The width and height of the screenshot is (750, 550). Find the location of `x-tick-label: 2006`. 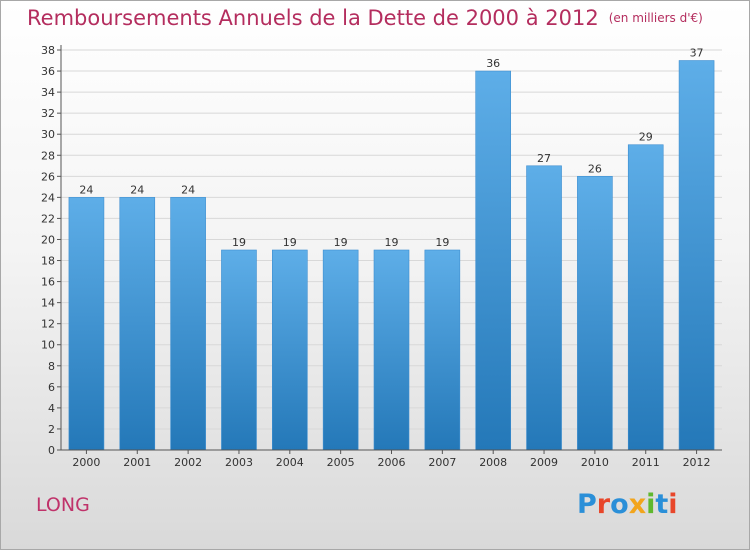

x-tick-label: 2006 is located at coordinates (392, 462).